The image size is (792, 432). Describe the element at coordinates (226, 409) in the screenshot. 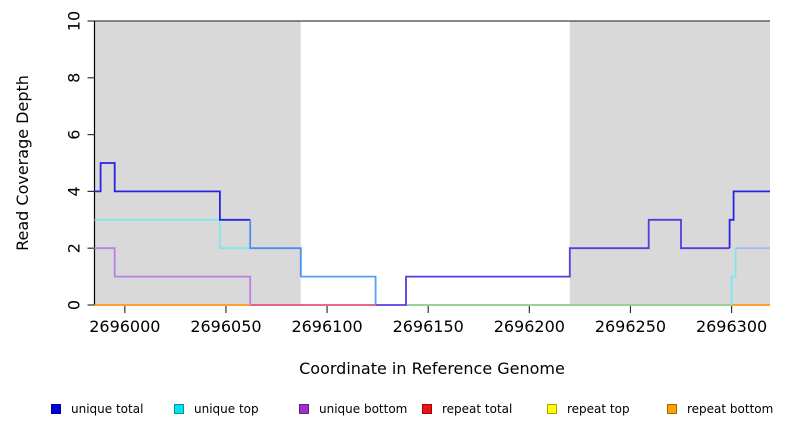

I see `legend-label: unique top` at that location.